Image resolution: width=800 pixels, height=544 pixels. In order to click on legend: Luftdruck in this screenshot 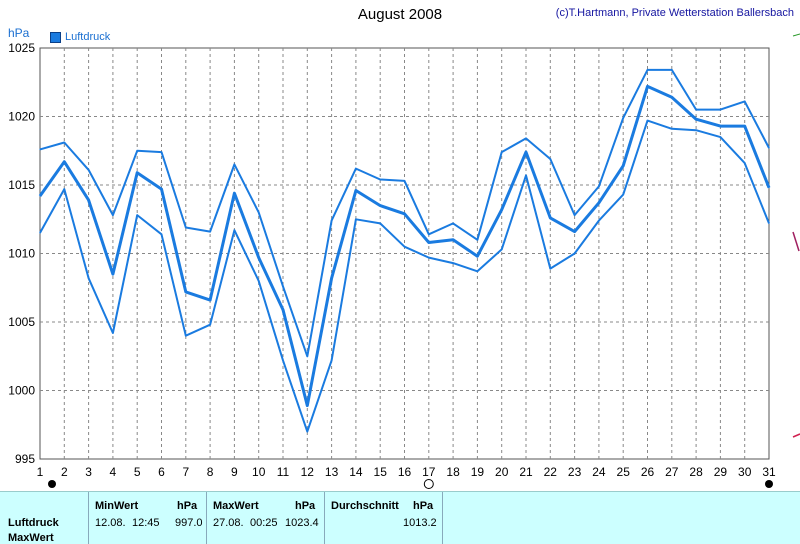, I will do `click(80, 37)`.